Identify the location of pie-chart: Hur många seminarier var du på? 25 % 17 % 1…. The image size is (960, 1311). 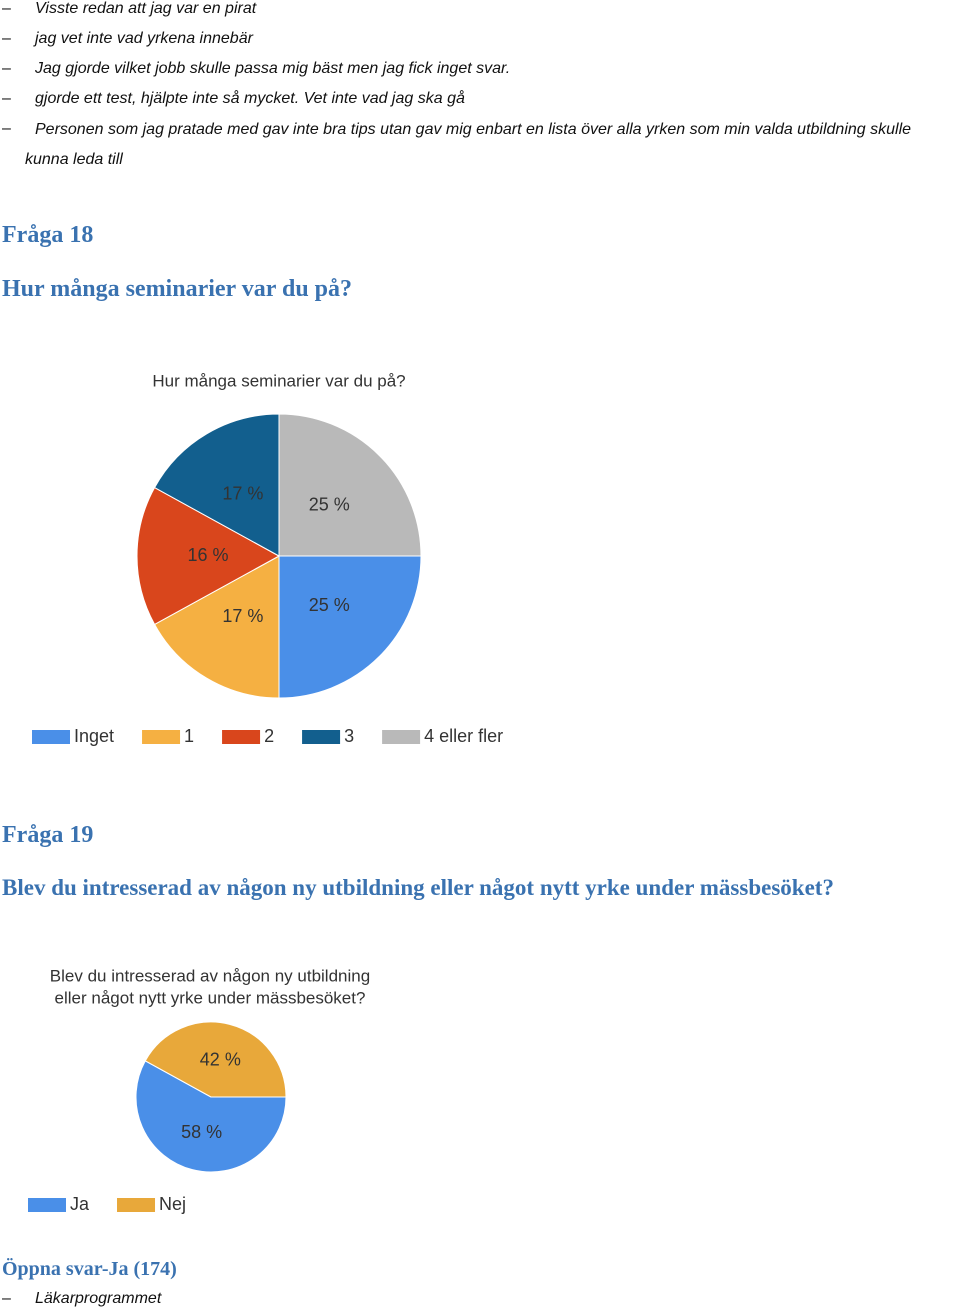
(267, 558).